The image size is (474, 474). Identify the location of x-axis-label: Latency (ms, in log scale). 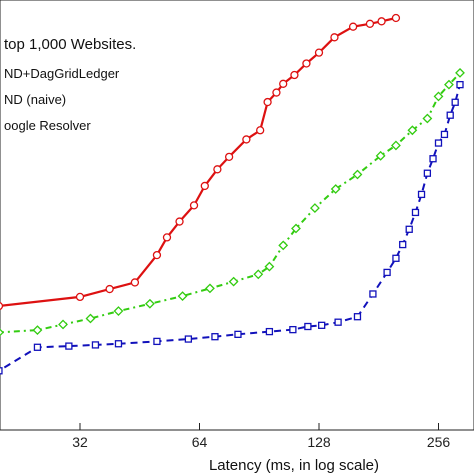
(294, 465).